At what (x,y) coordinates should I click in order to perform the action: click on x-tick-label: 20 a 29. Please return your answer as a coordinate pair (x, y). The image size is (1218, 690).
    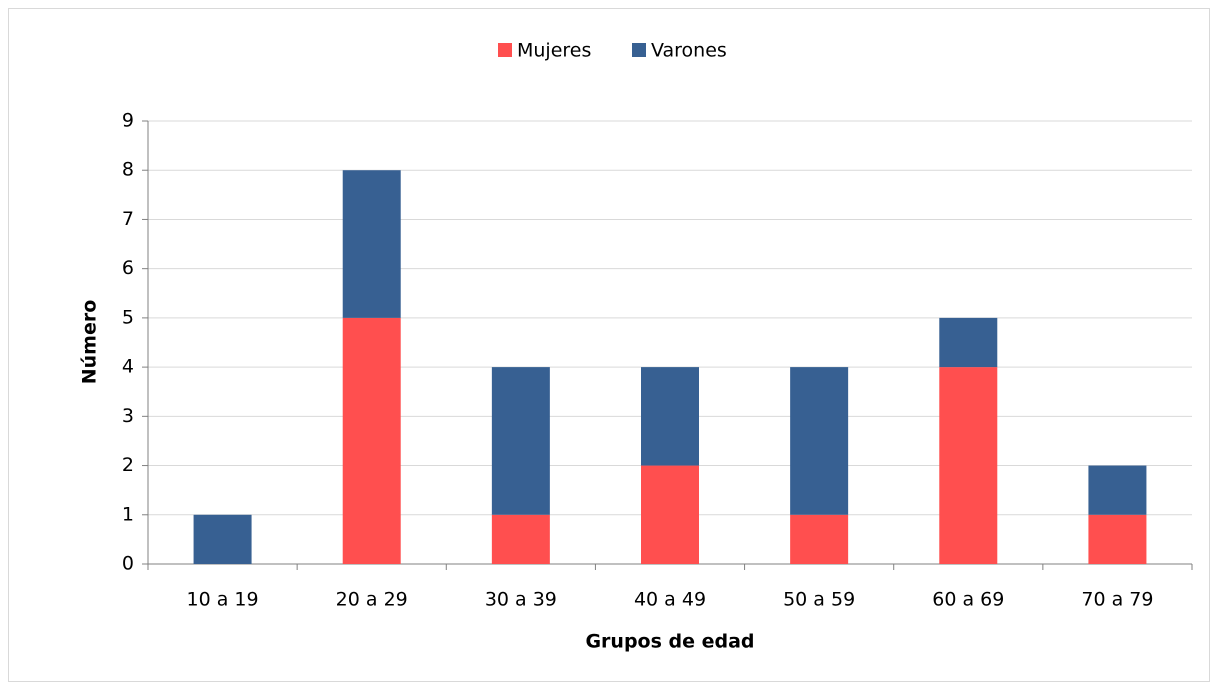
    Looking at the image, I should click on (372, 600).